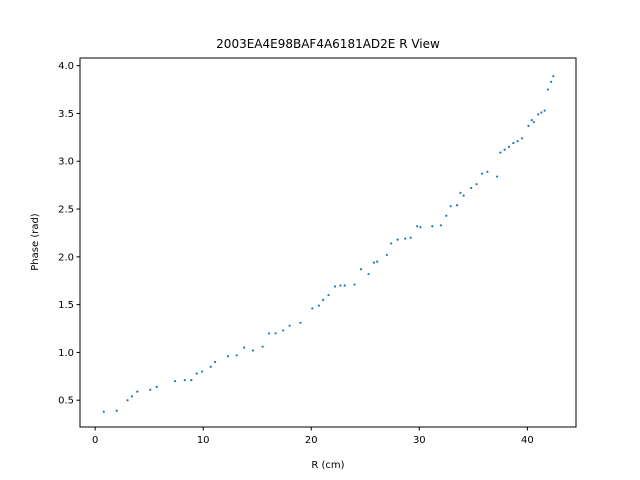  Describe the element at coordinates (419, 440) in the screenshot. I see `x-tick-label: 30` at that location.